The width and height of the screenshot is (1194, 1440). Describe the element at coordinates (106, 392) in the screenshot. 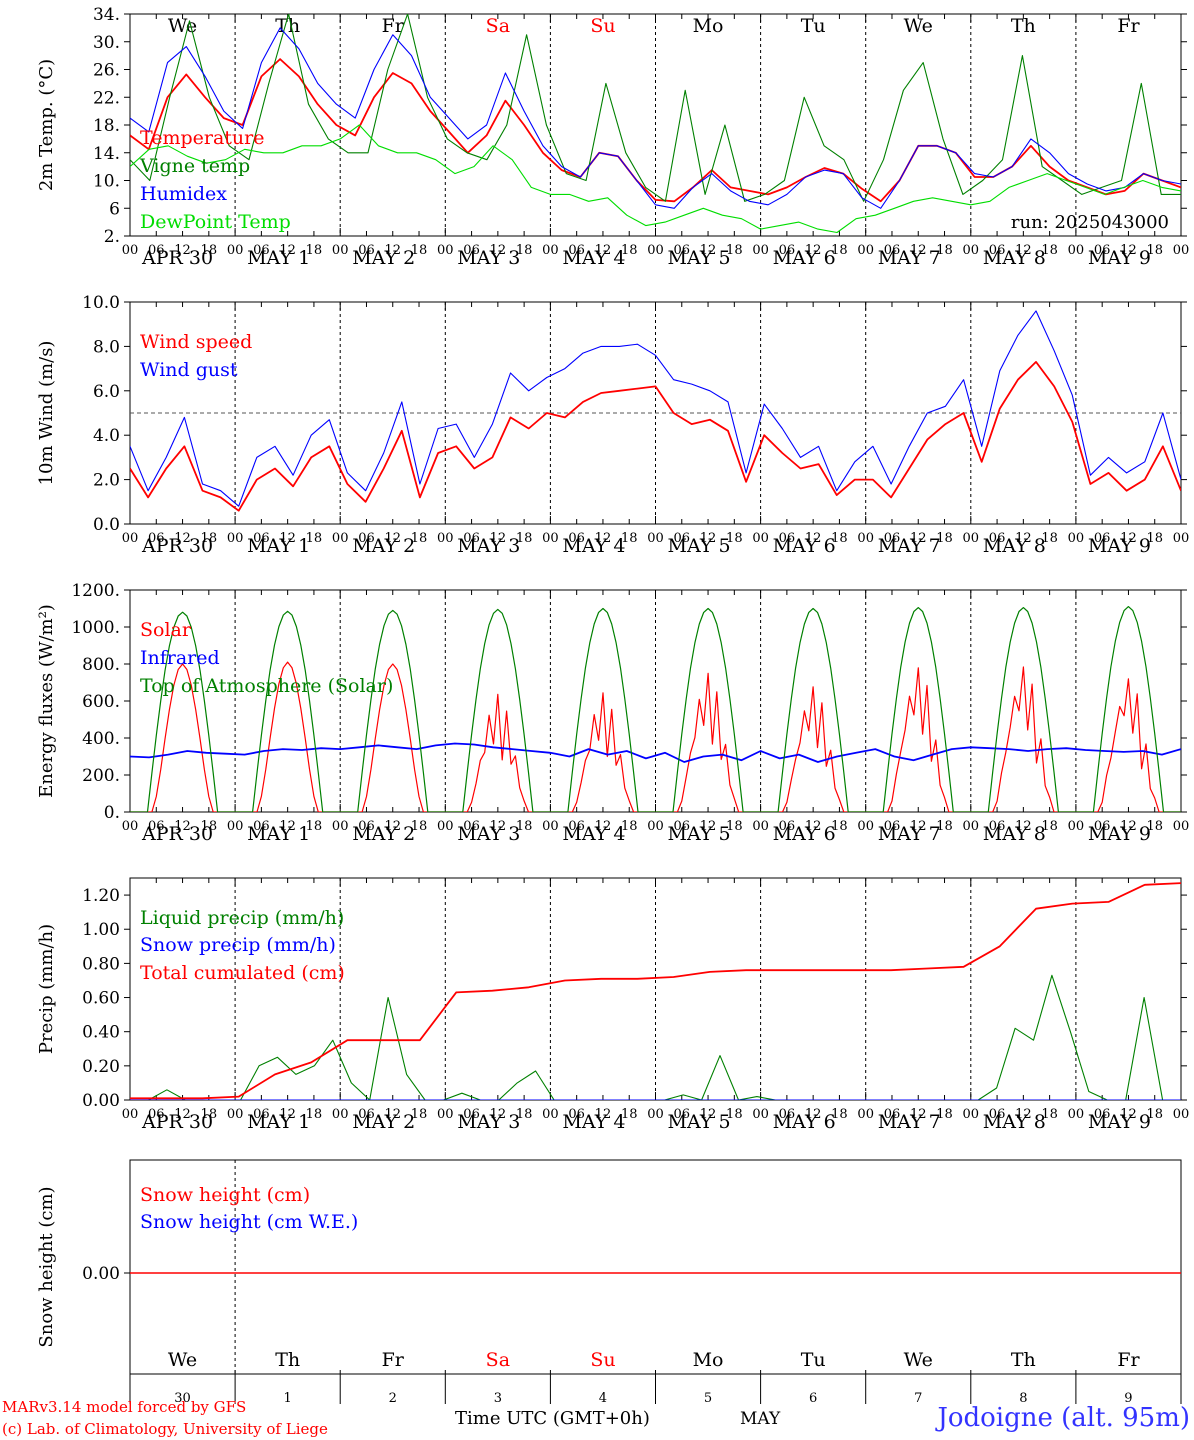

I see `y-tick-label: 6.0` at that location.